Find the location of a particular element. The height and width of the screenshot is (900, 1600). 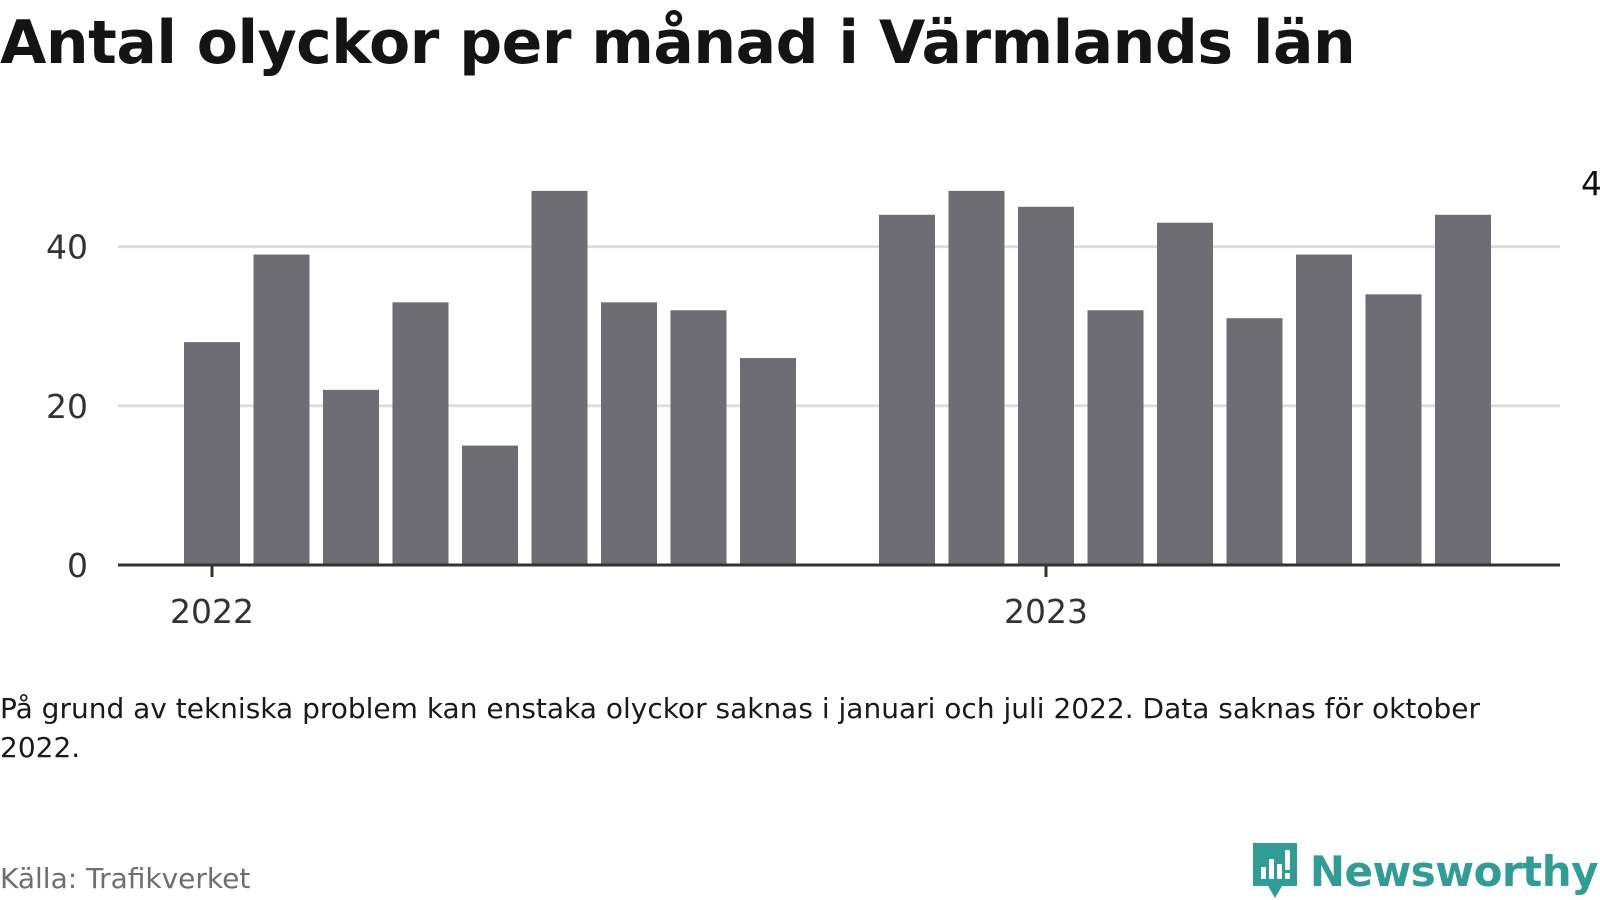

y-tick-label: 20 is located at coordinates (67, 406).